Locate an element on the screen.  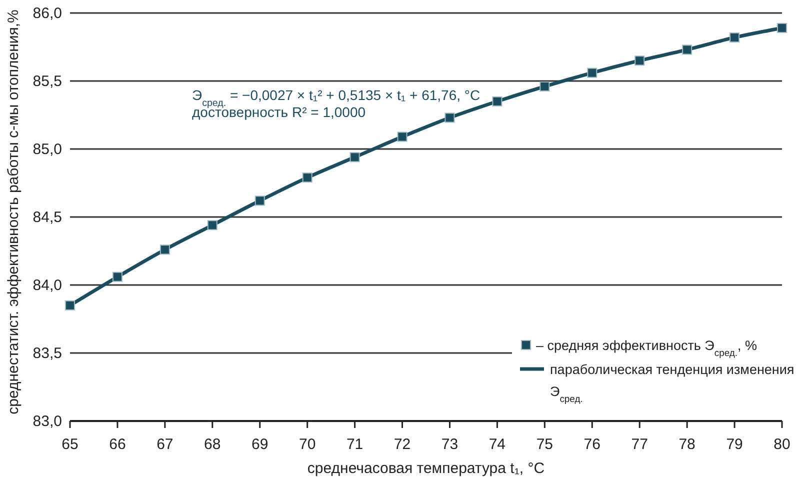
x-axis-title: среднечасовая температура t₁, °C is located at coordinates (426, 468).